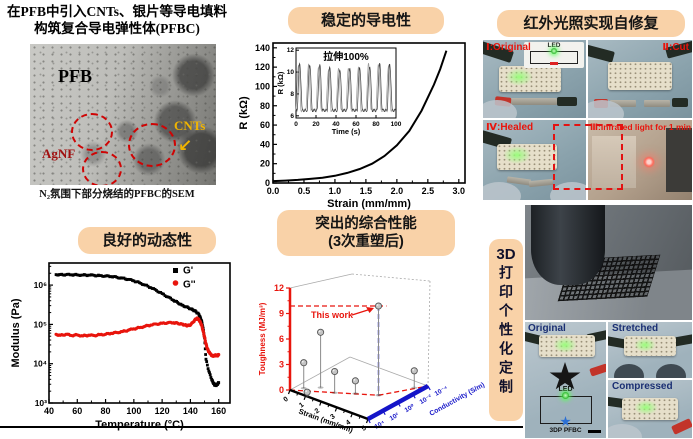 This screenshot has height=439, width=693. Describe the element at coordinates (117, 20) in the screenshot. I see `panel-a-title: 在PFB中引入CNTs、银片等导电填料 构筑复合导电弹性体(PFBC)` at that location.